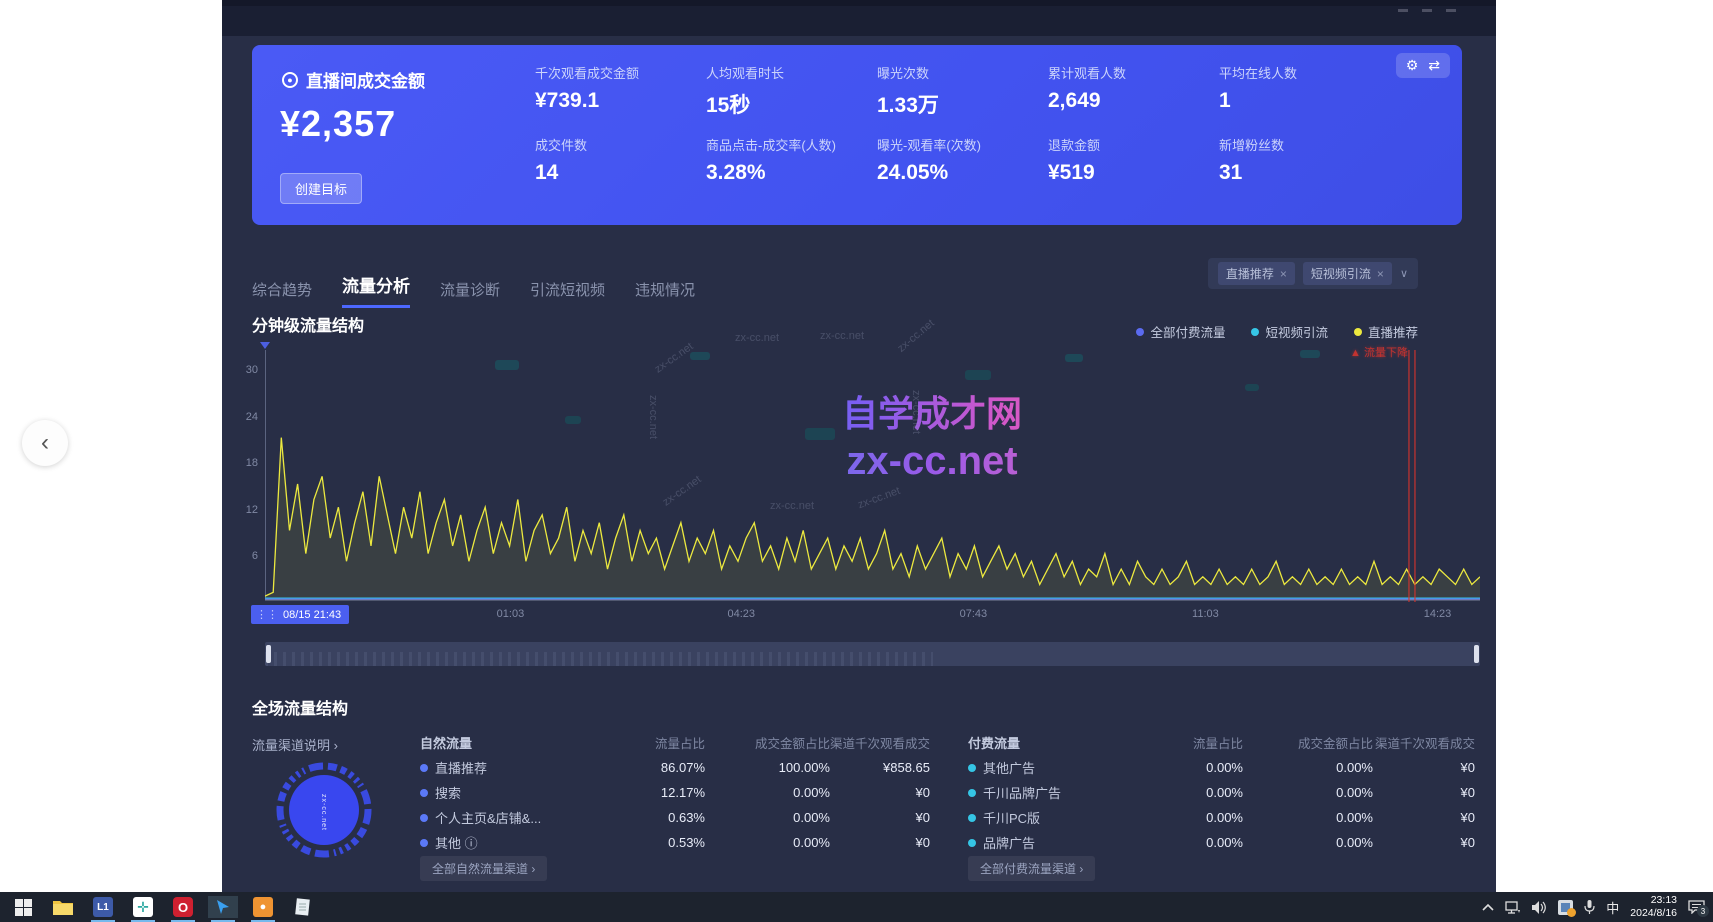 The image size is (1713, 922). I want to click on x-tick: 14:23, so click(1437, 614).